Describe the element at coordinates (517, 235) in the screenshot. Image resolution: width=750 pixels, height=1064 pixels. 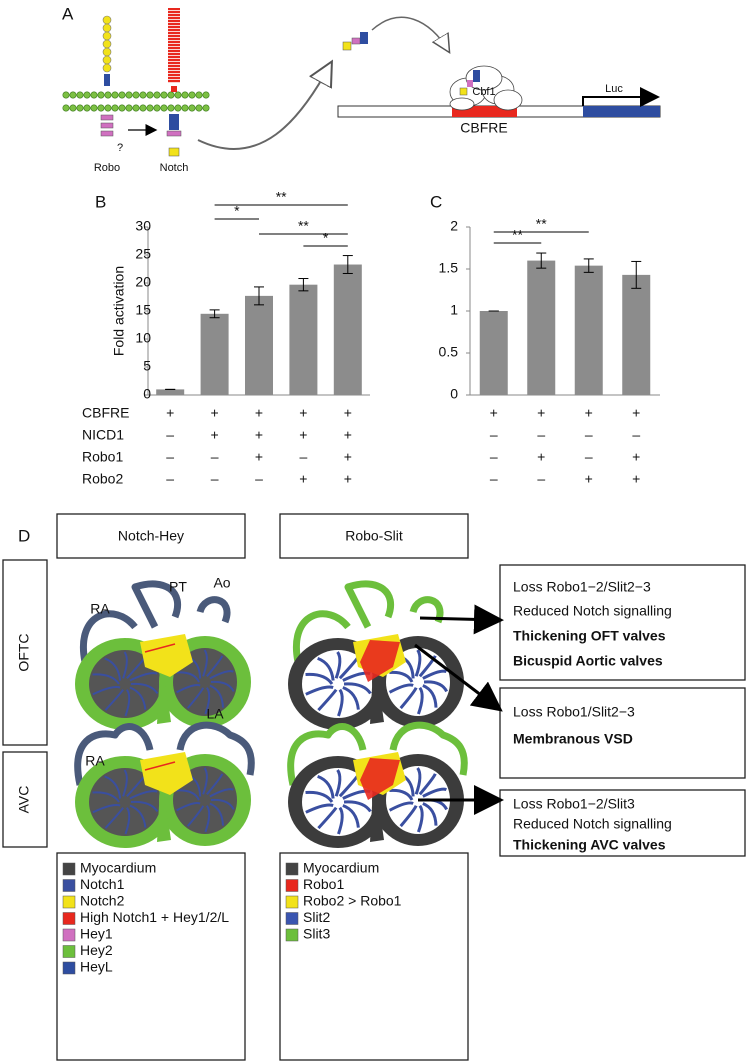
I see `significance-label: **` at that location.